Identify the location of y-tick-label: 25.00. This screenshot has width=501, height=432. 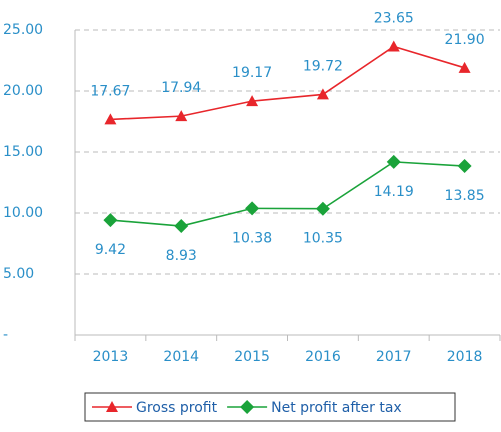
(23, 30).